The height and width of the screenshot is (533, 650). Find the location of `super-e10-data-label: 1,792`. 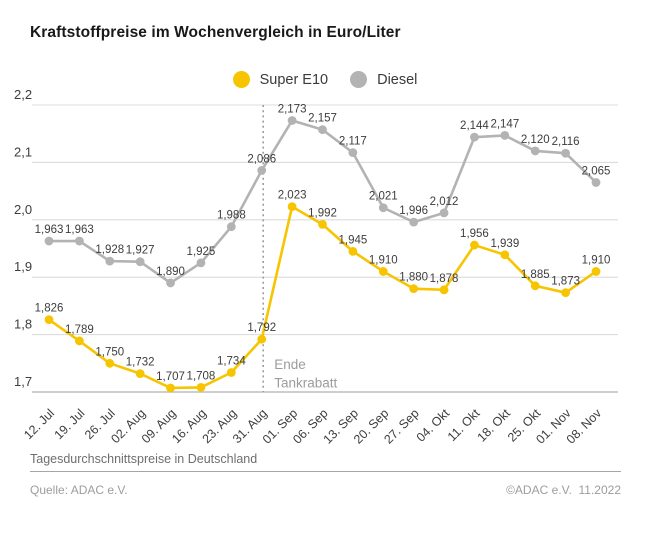

super-e10-data-label: 1,792 is located at coordinates (261, 328).